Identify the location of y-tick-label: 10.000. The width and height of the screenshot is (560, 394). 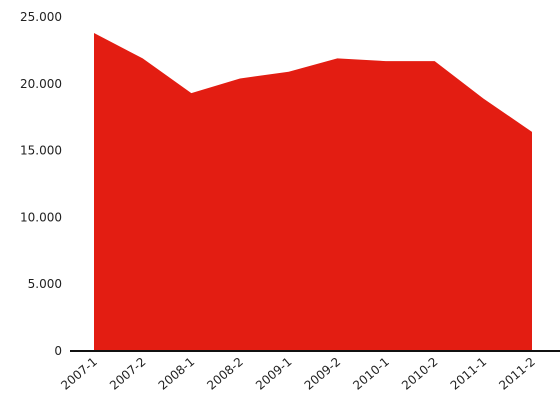
(41, 217).